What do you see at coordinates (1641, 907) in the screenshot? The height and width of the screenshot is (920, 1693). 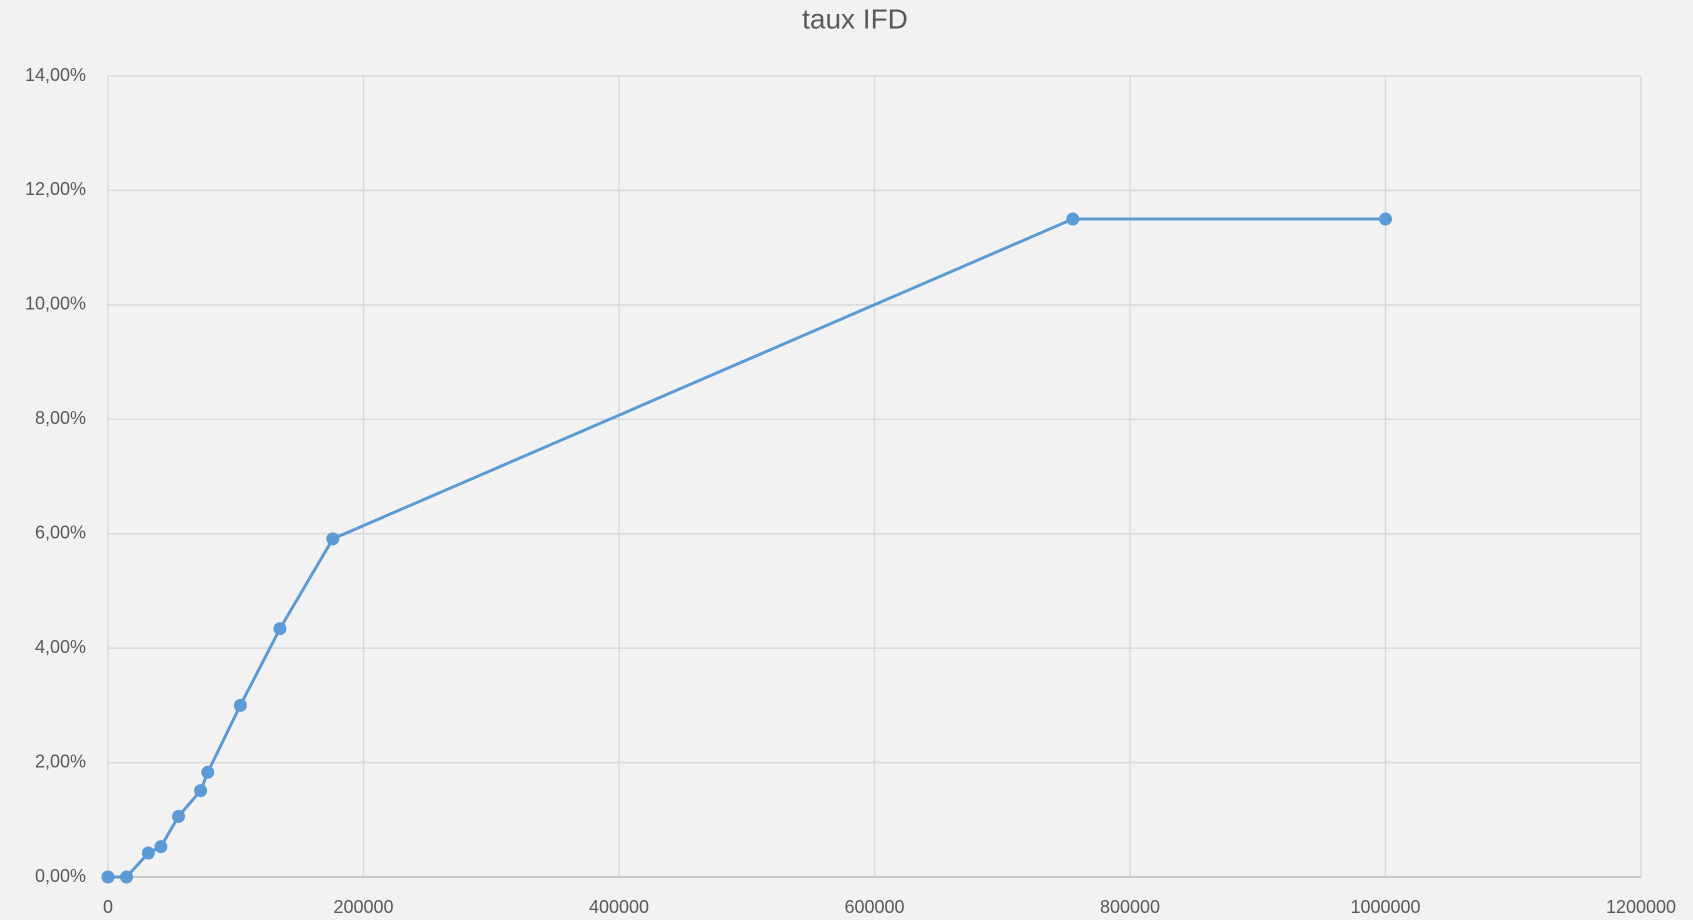 I see `x-tick-label: 1200000` at bounding box center [1641, 907].